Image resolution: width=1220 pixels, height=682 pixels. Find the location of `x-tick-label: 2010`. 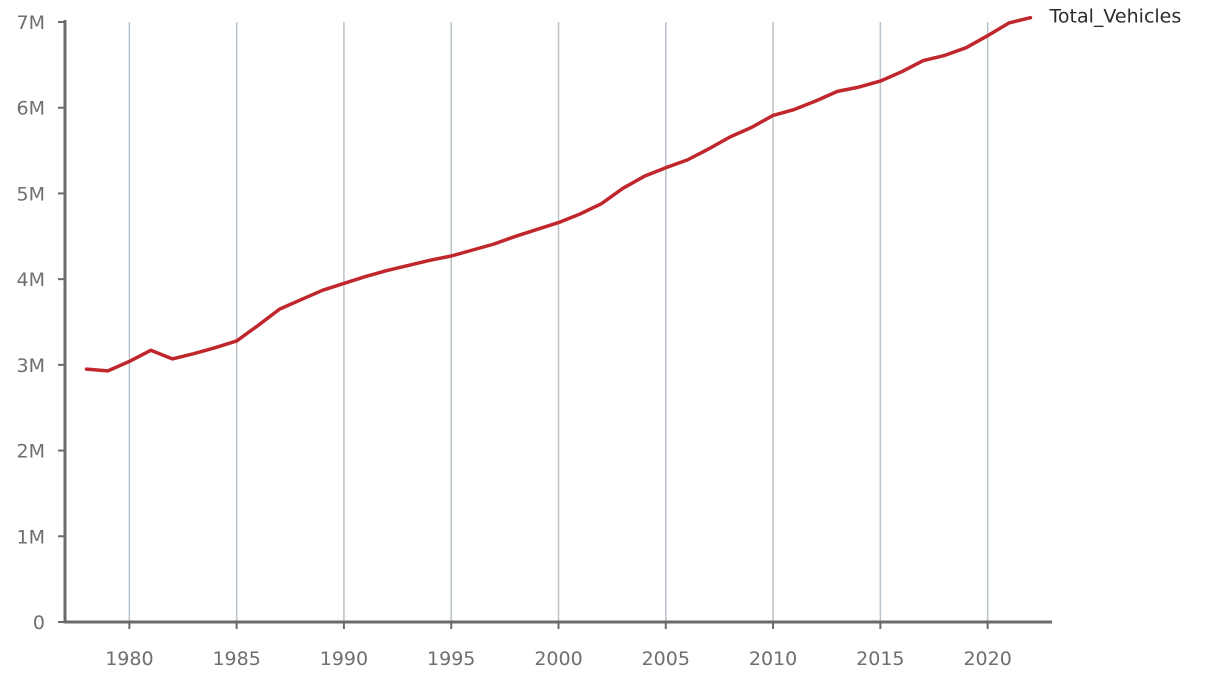

x-tick-label: 2010 is located at coordinates (773, 659).